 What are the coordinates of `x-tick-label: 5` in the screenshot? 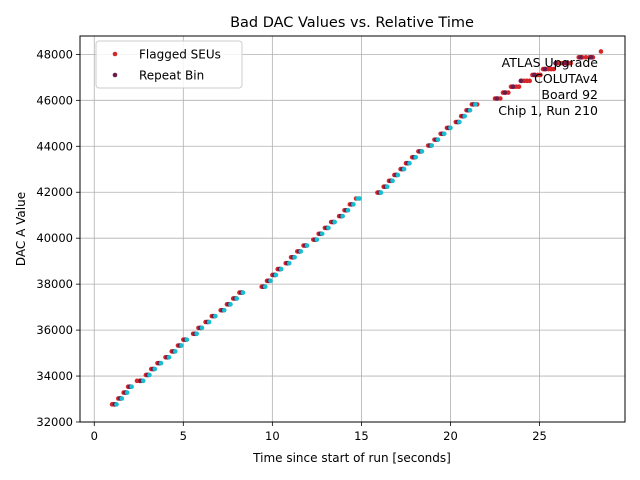 It's located at (183, 436).